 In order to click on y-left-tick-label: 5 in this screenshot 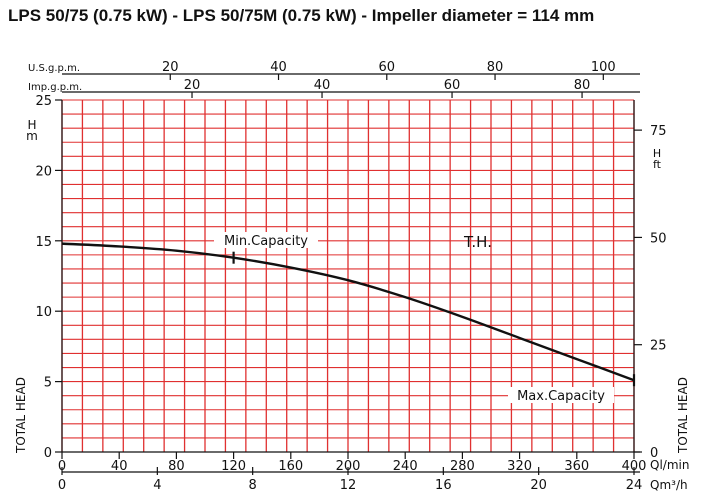, I will do `click(48, 383)`.